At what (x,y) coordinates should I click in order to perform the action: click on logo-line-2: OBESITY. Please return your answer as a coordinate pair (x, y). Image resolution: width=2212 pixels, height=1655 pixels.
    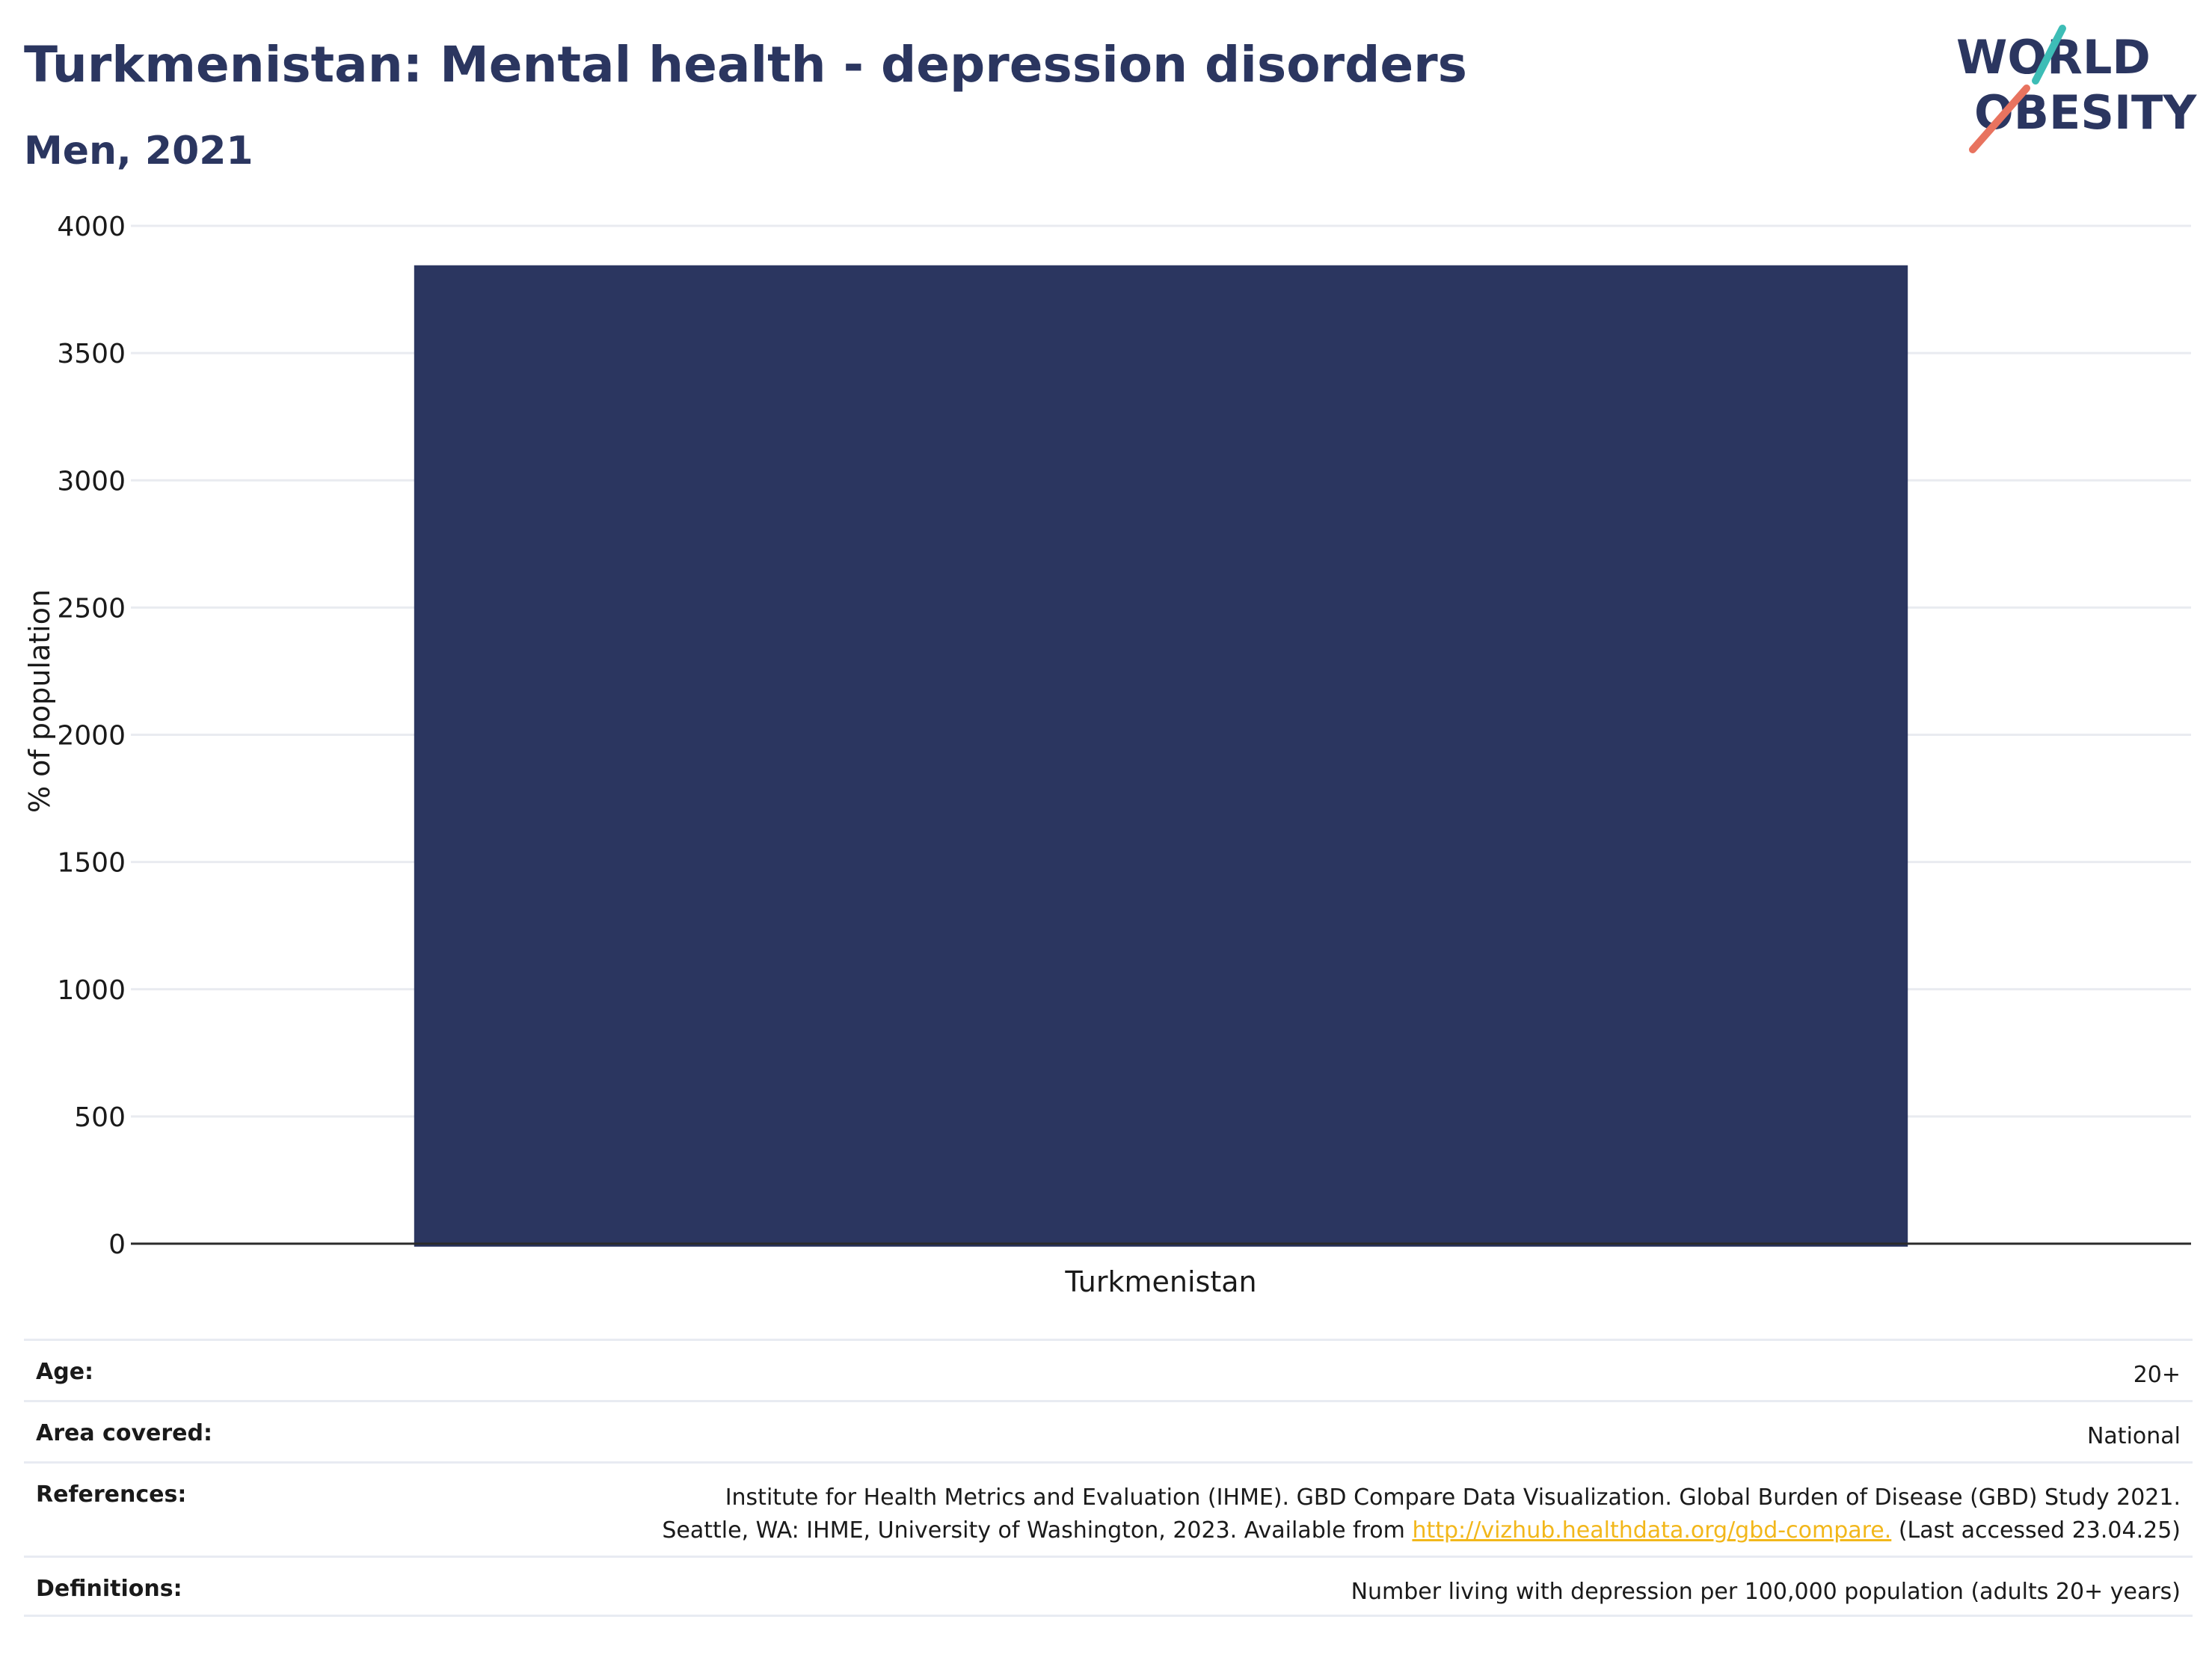
    Looking at the image, I should click on (2085, 112).